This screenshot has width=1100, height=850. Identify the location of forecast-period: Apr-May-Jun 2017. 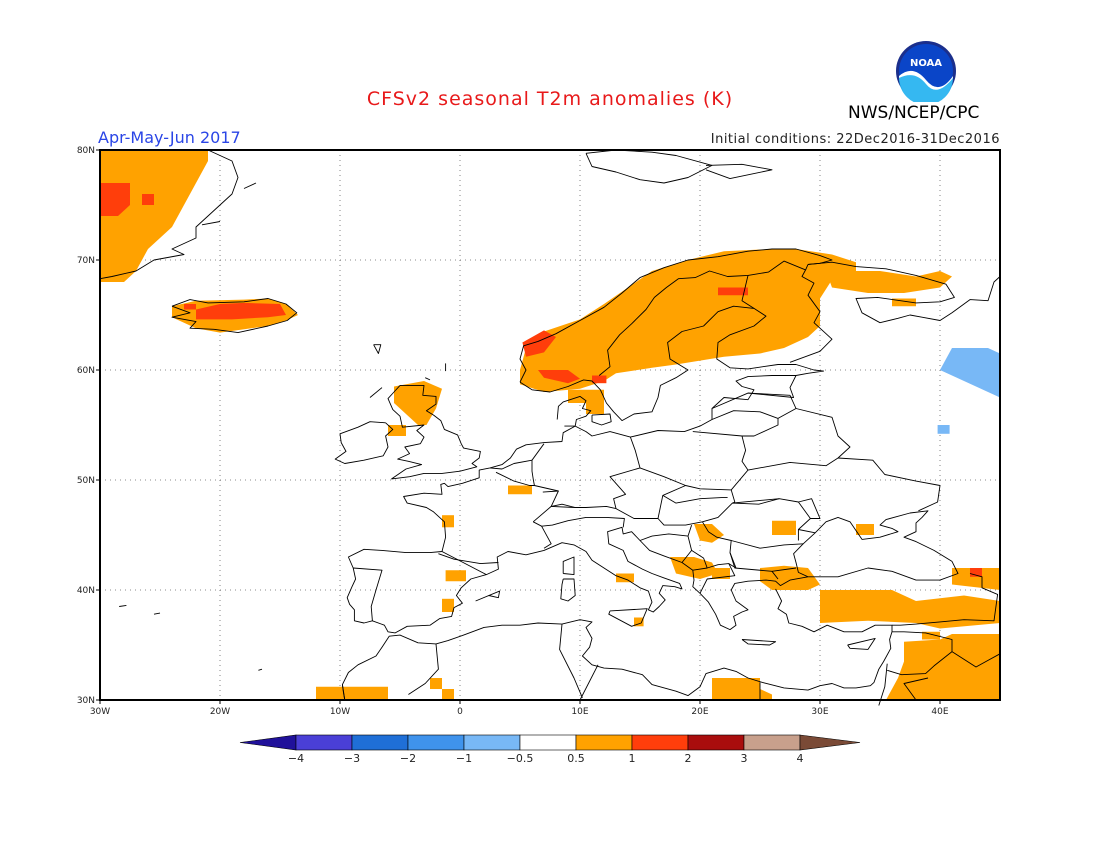
(169, 137).